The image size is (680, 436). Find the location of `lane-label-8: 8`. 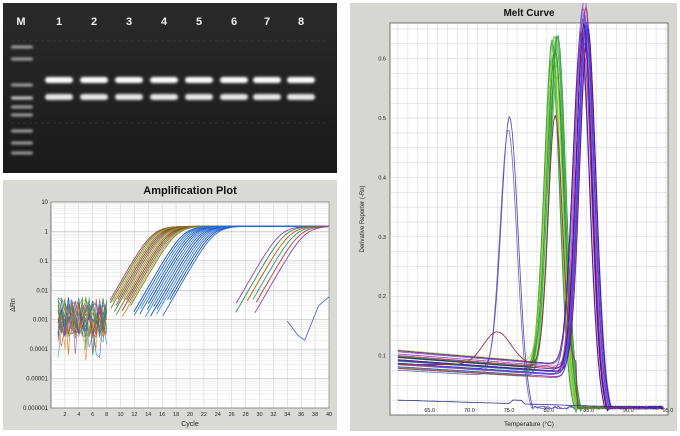

lane-label-8: 8 is located at coordinates (301, 22).